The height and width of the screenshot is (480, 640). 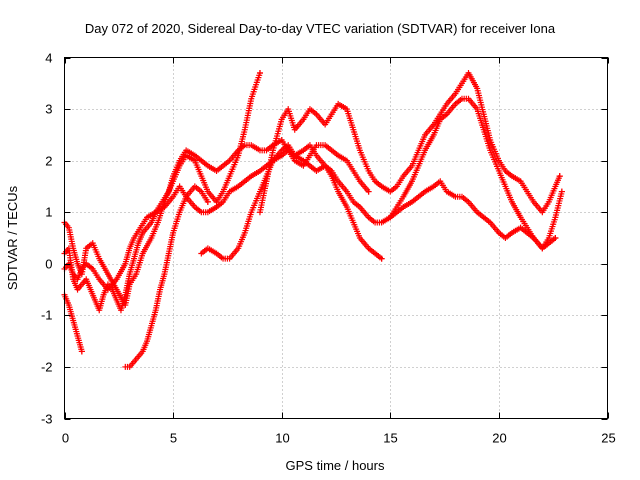 What do you see at coordinates (282, 438) in the screenshot?
I see `x-tick-label: 10` at bounding box center [282, 438].